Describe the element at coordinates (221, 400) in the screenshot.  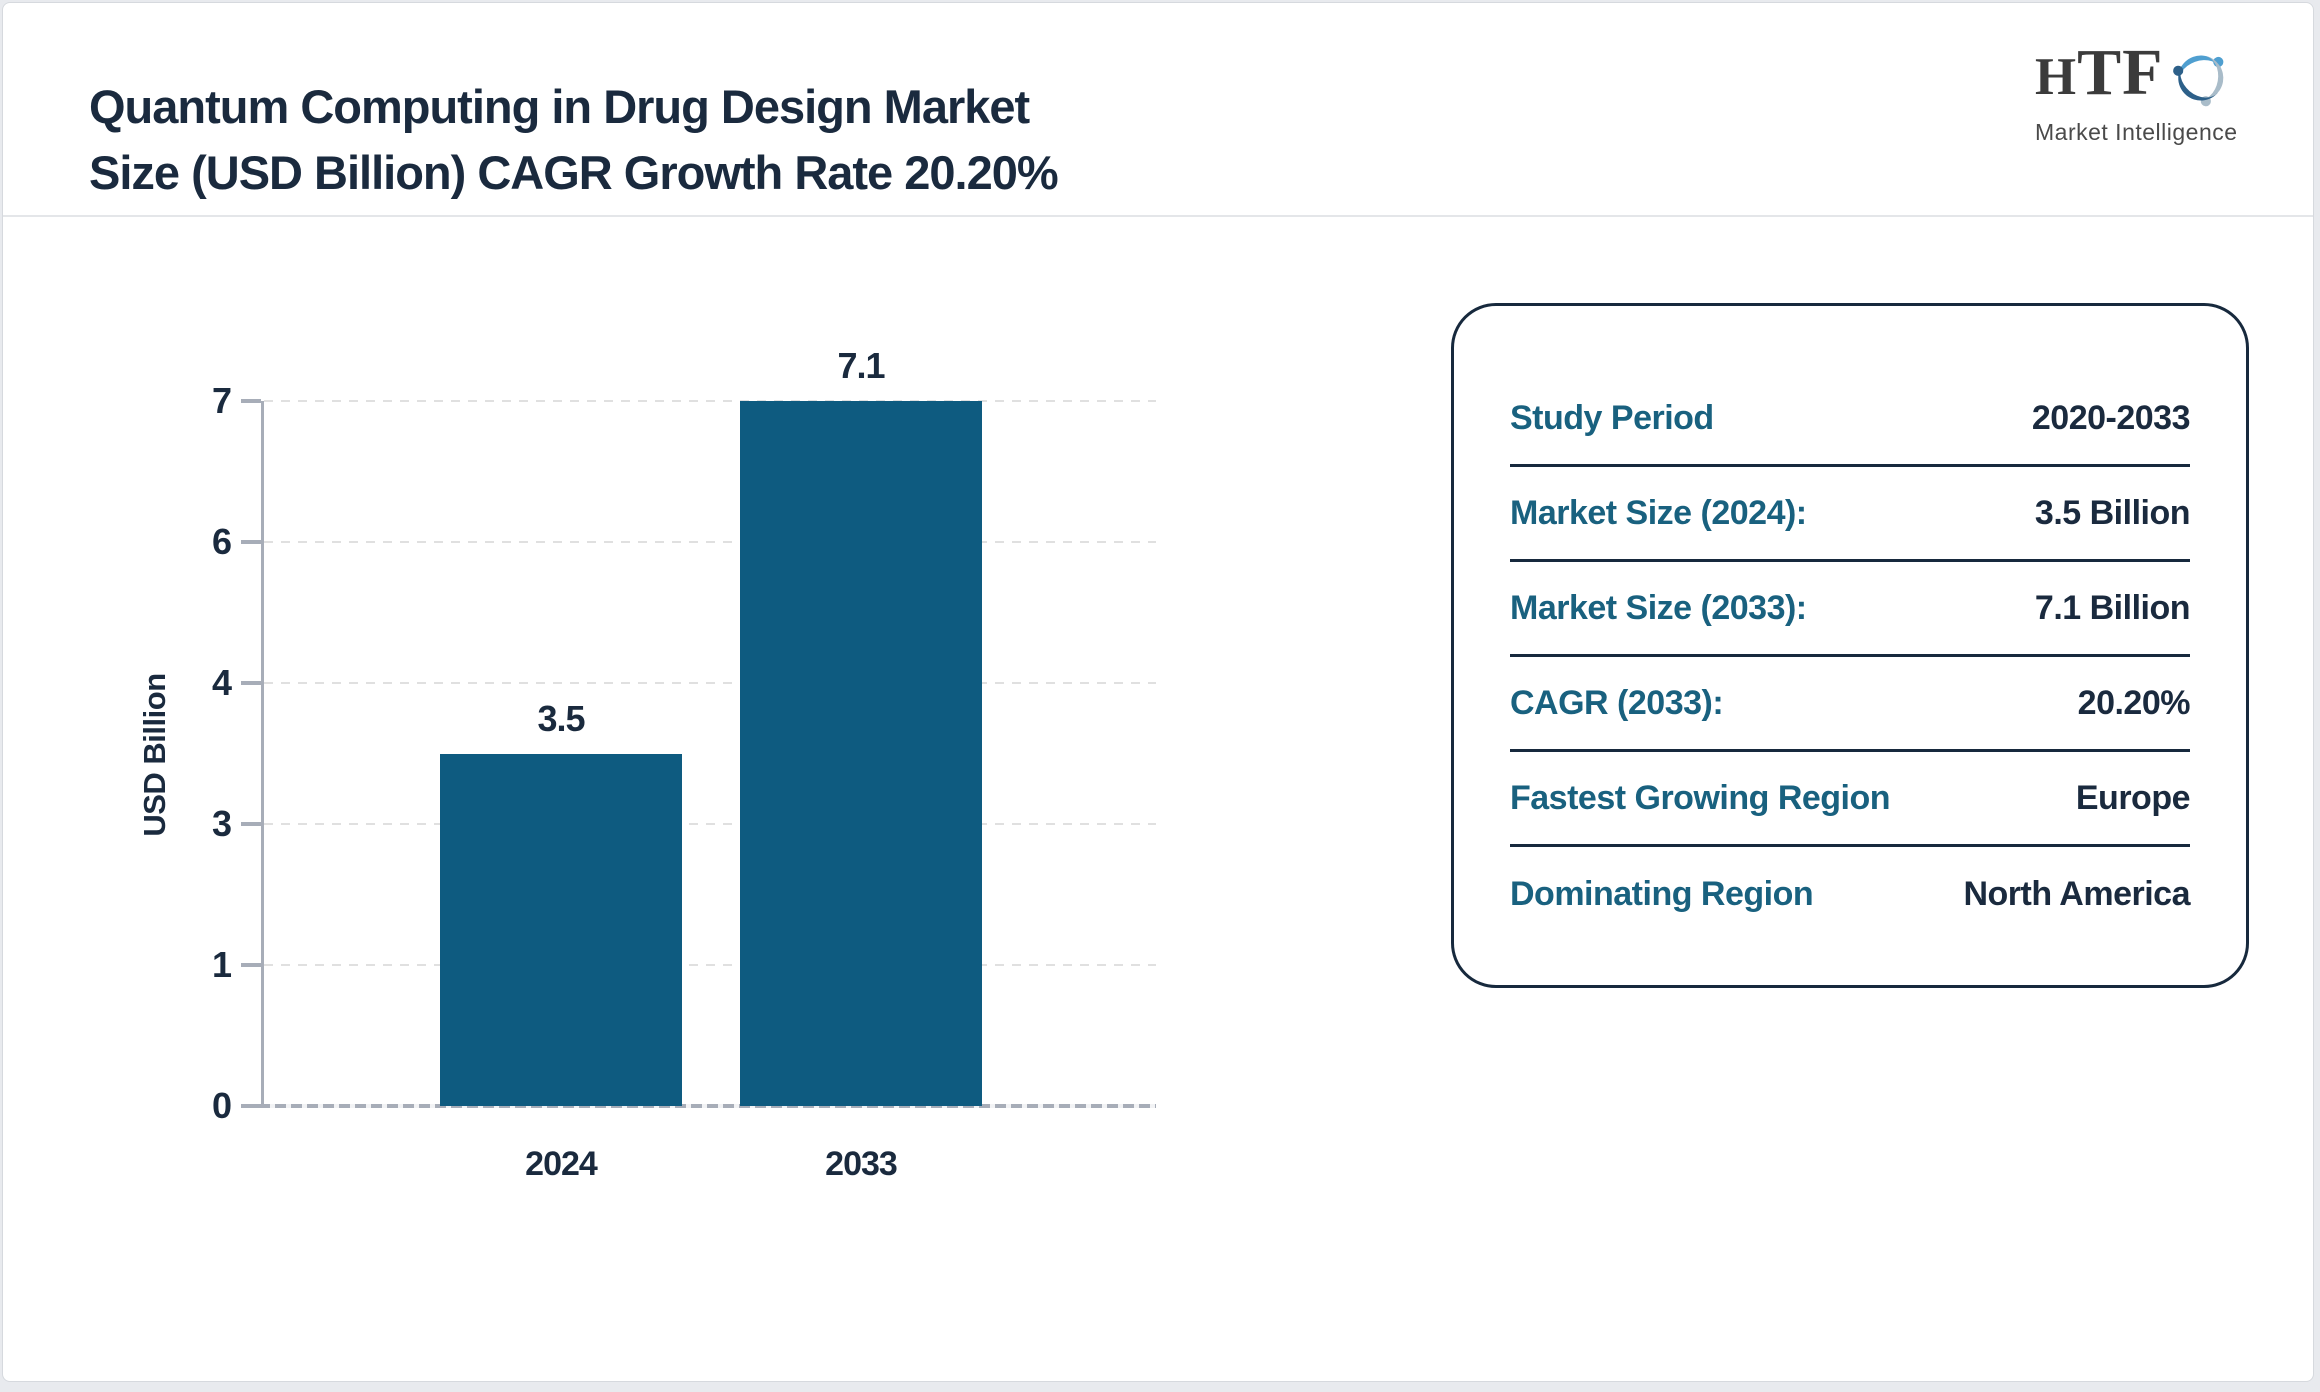
I see `y-tick-label-7: 7` at that location.